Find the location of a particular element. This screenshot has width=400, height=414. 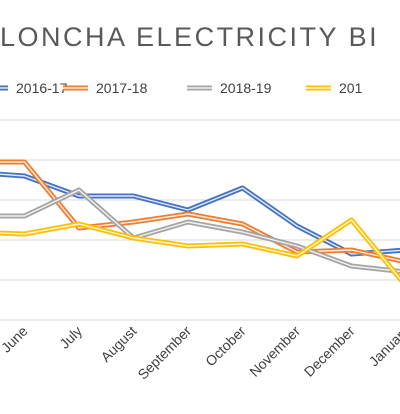

legend-label: 2018-19 is located at coordinates (246, 88).